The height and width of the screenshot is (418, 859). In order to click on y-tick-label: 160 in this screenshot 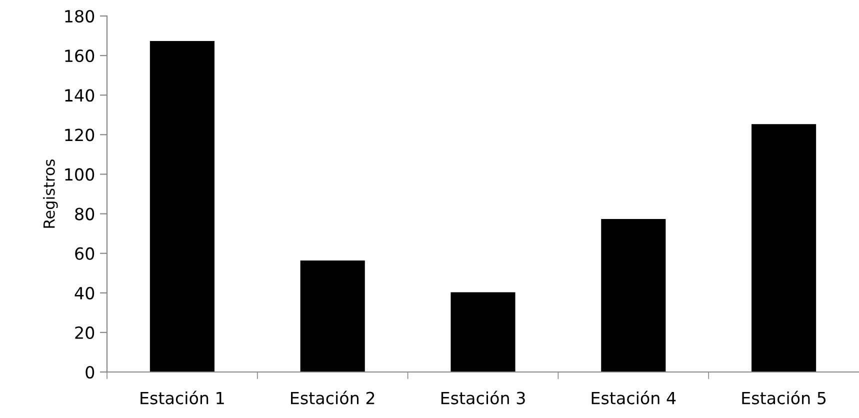, I will do `click(79, 56)`.